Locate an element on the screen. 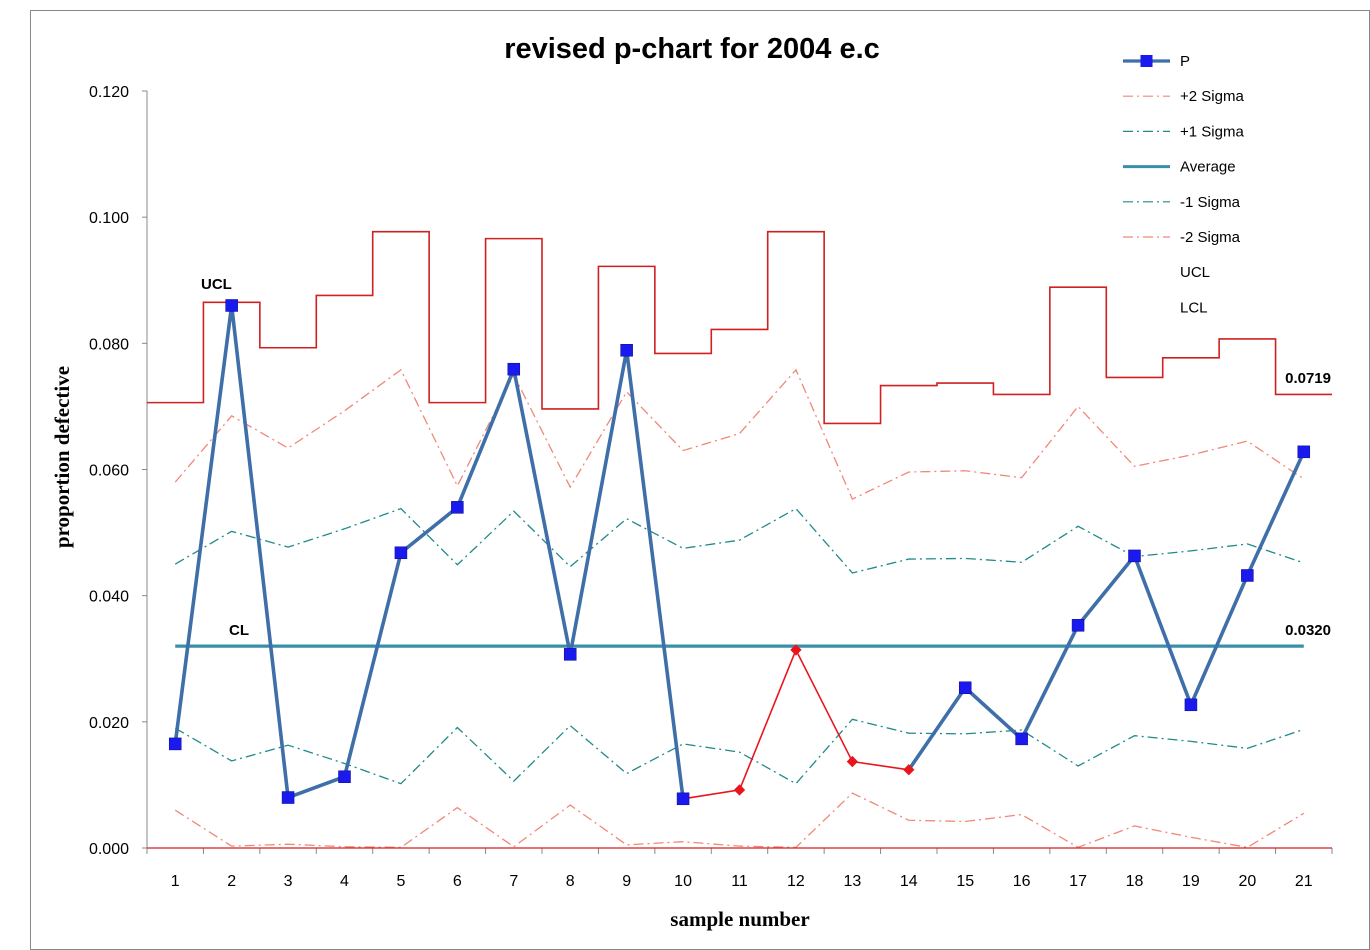 This screenshot has height=950, width=1370. x-tick-label: 18 is located at coordinates (1135, 881).